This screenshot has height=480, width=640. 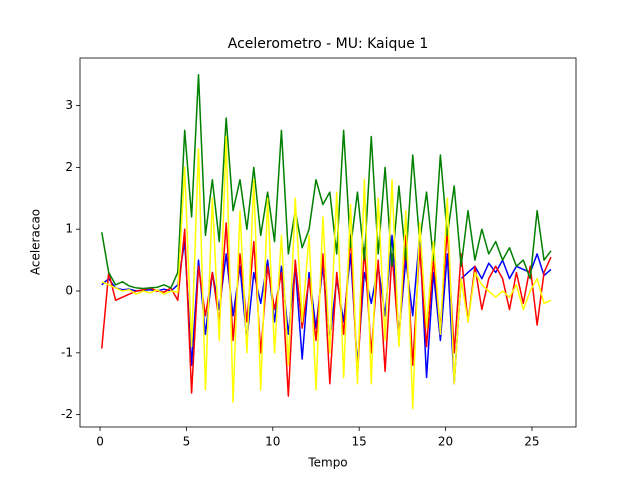 I want to click on y-tick-label: 0, so click(x=69, y=291).